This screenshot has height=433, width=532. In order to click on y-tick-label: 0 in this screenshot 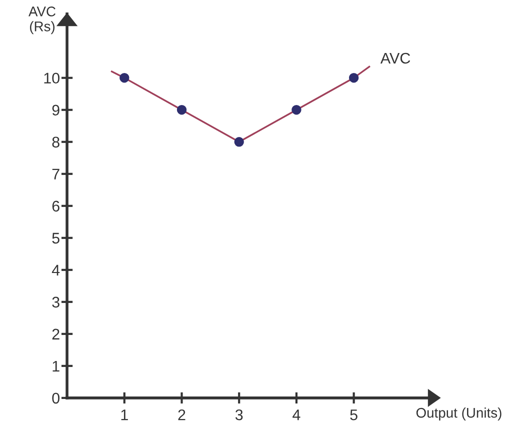, I will do `click(56, 398)`.